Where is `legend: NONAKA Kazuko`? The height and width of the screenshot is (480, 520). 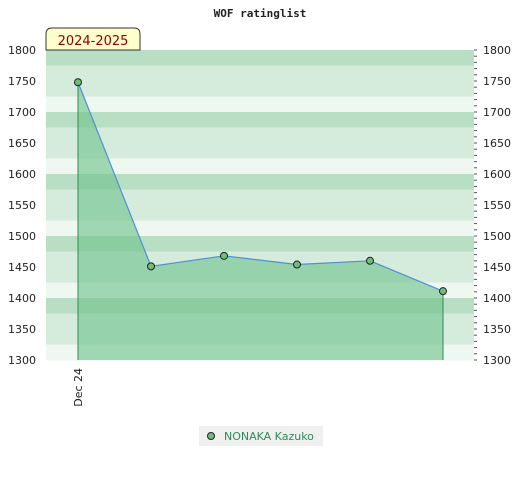 legend: NONAKA Kazuko is located at coordinates (261, 436).